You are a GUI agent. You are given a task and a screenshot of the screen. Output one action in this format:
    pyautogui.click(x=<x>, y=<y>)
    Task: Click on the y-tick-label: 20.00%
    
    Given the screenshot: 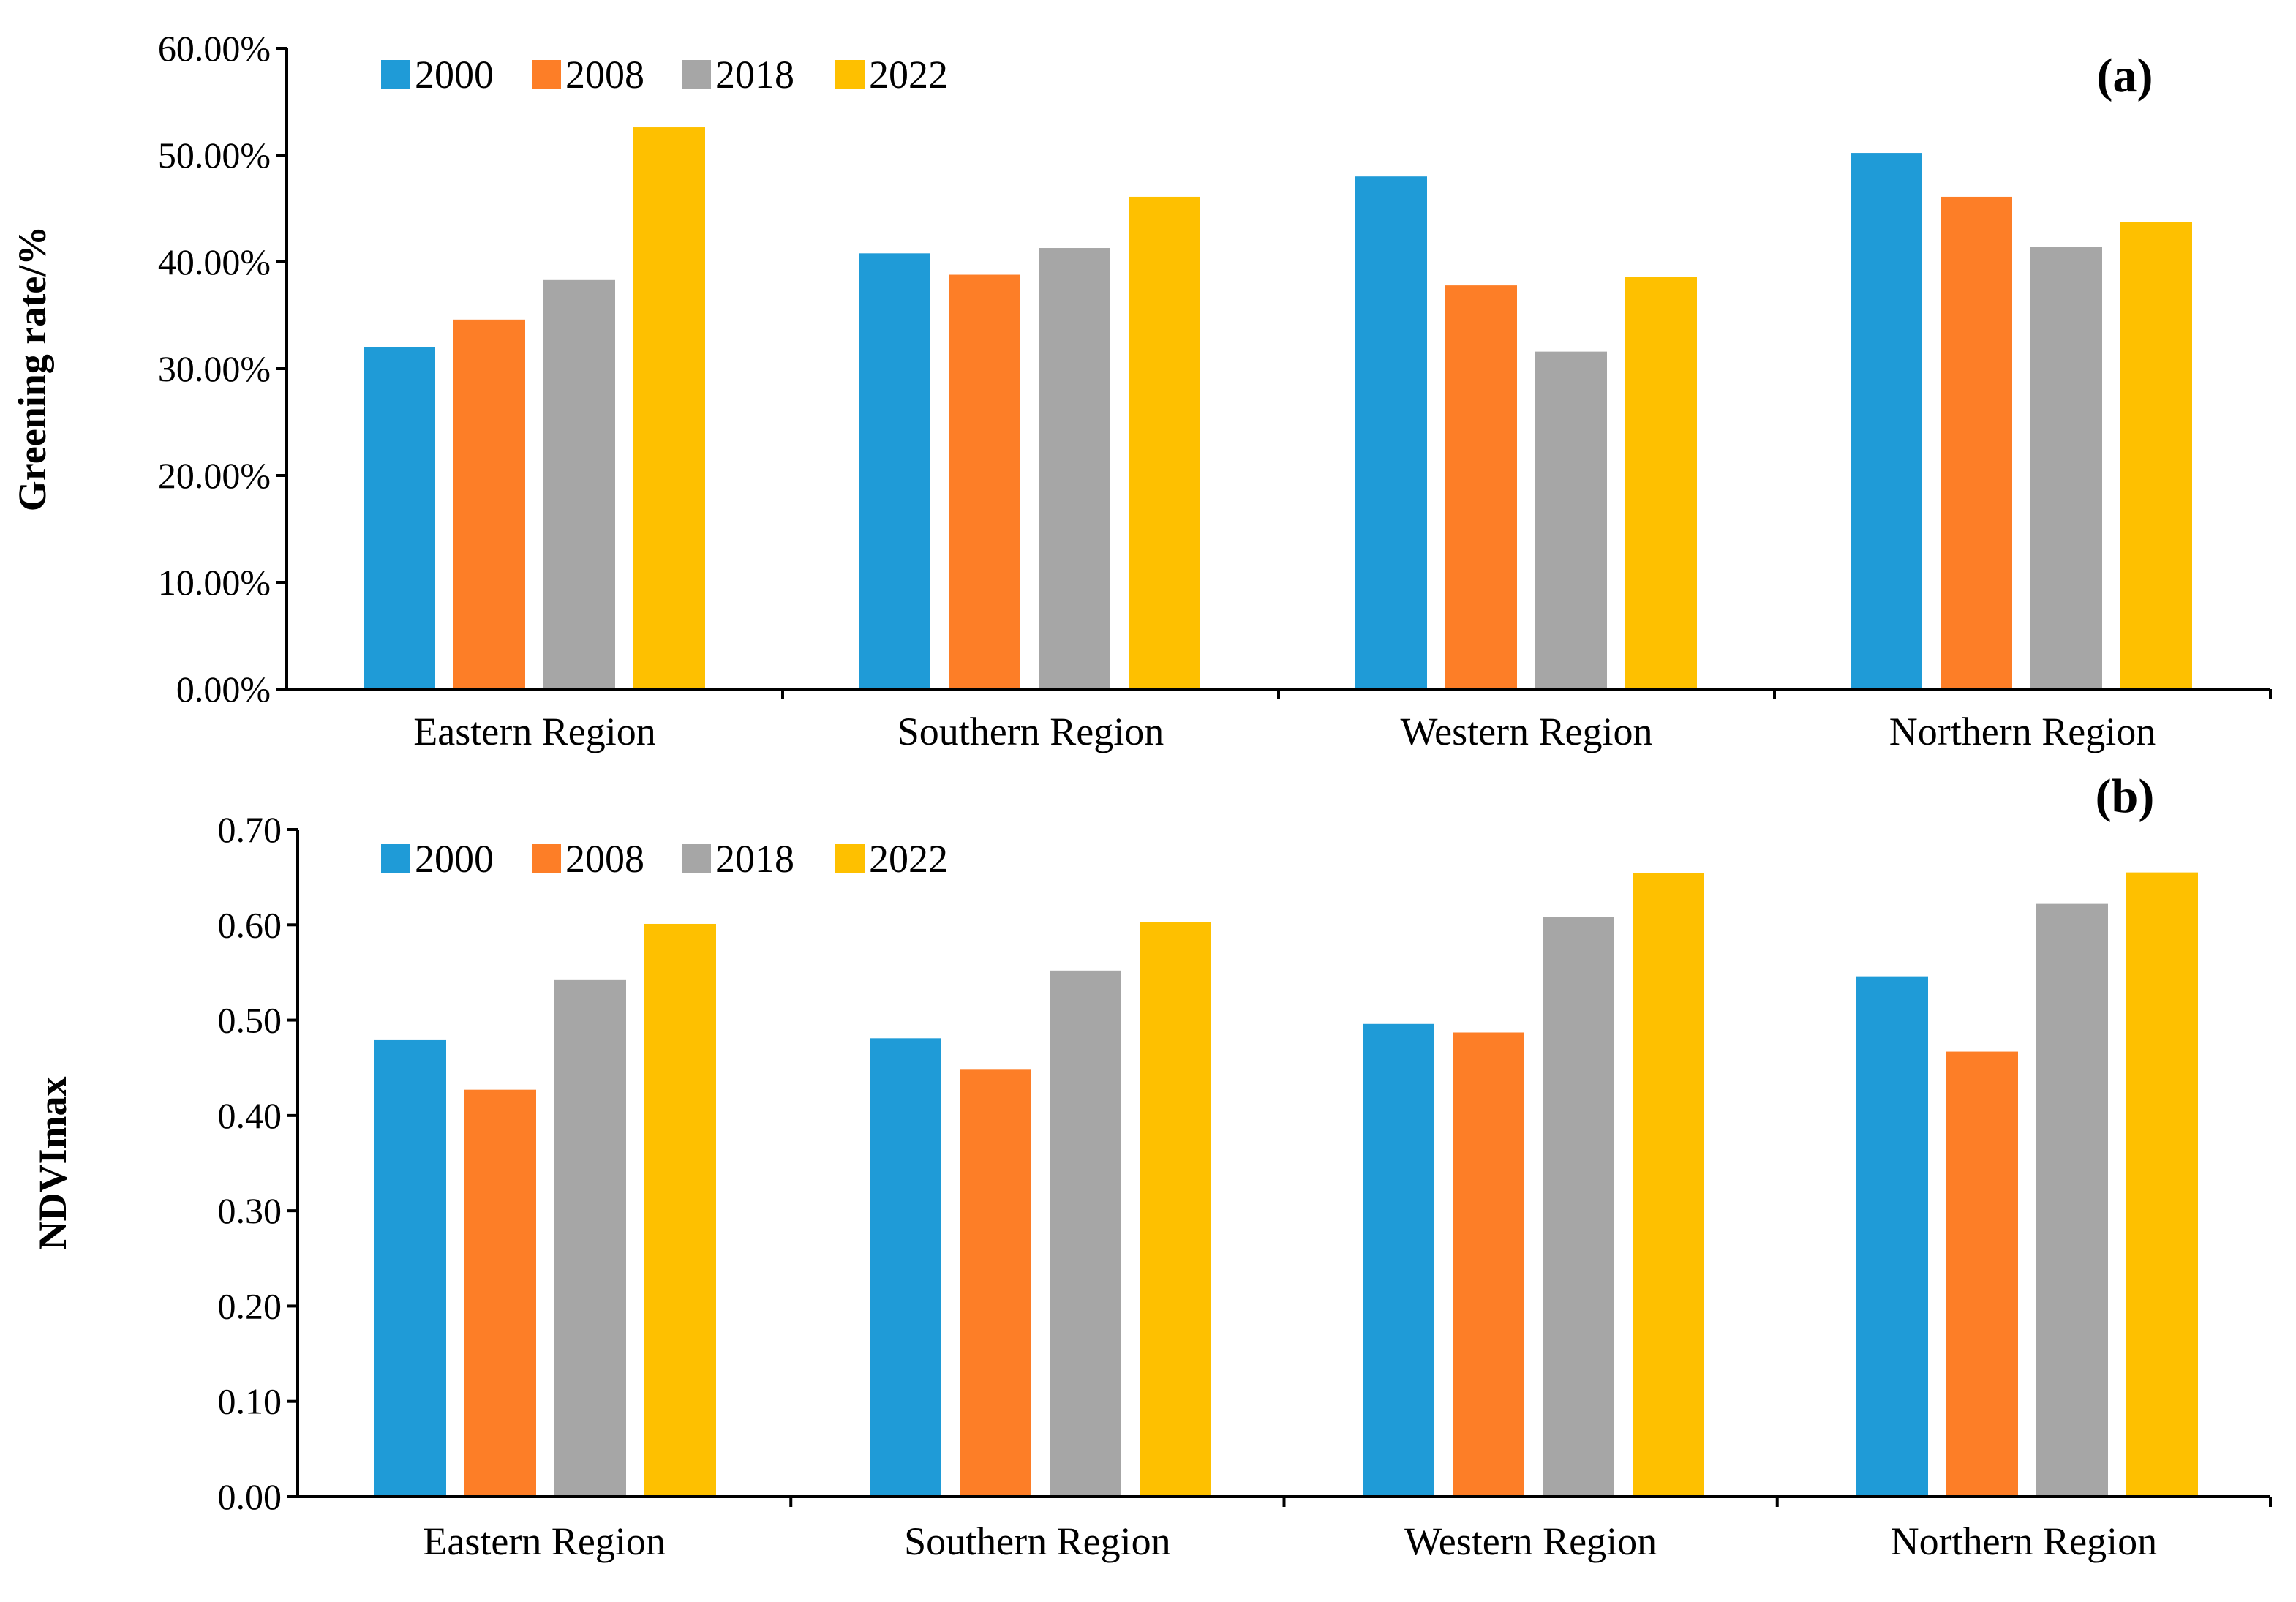 What is the action you would take?
    pyautogui.click(x=214, y=475)
    